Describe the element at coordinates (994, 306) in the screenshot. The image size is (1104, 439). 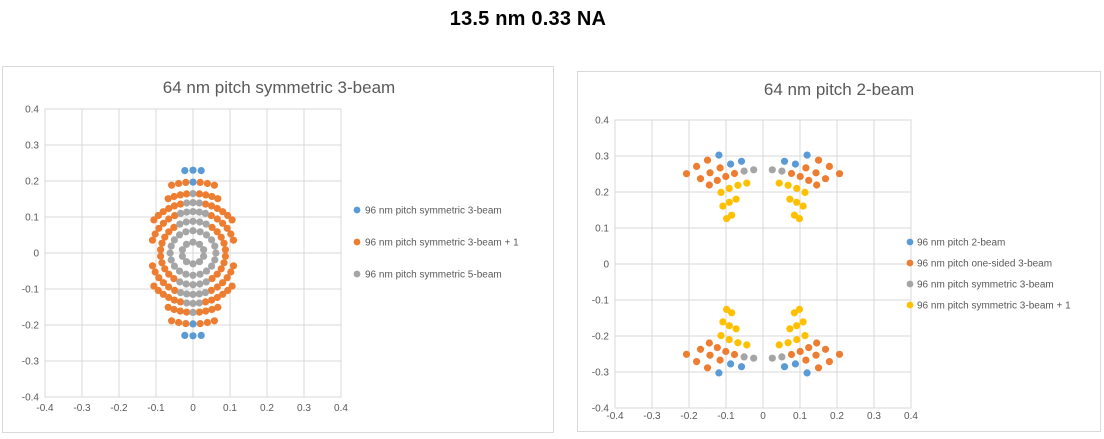
I see `legend-label: 96 nm pitch symmetric 3-beam + 1` at that location.